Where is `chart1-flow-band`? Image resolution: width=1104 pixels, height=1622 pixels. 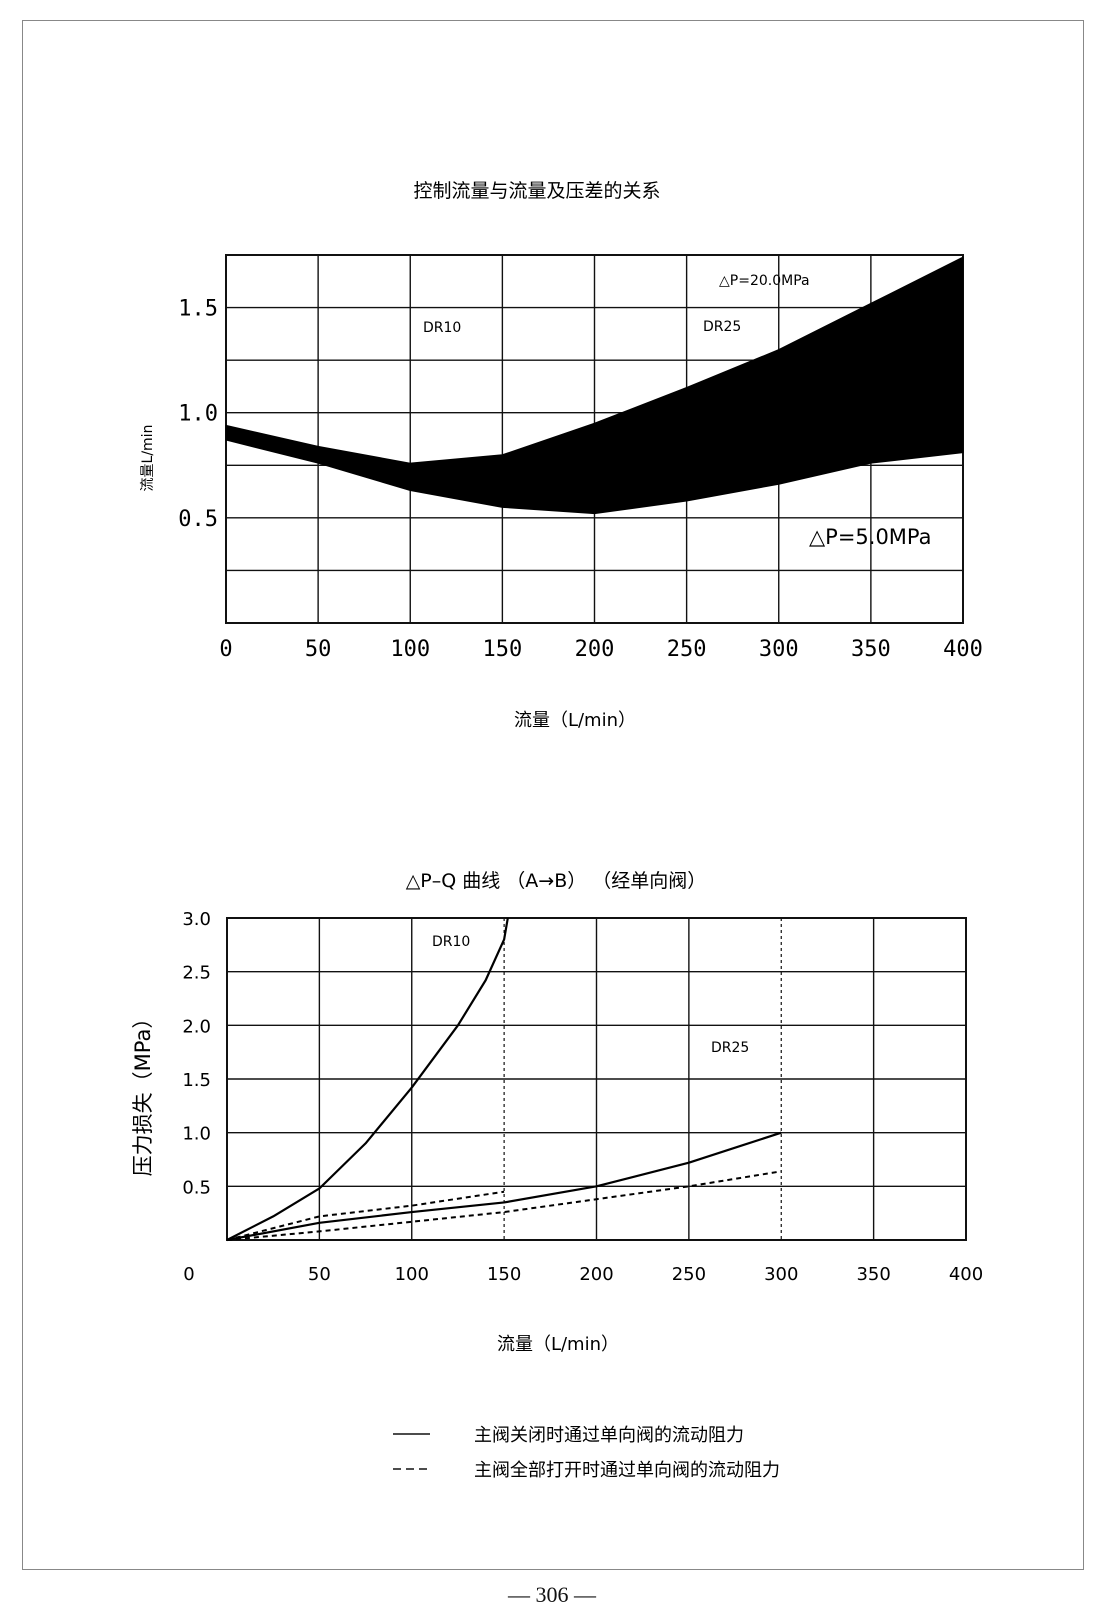
chart1-flow-band is located at coordinates (594, 385).